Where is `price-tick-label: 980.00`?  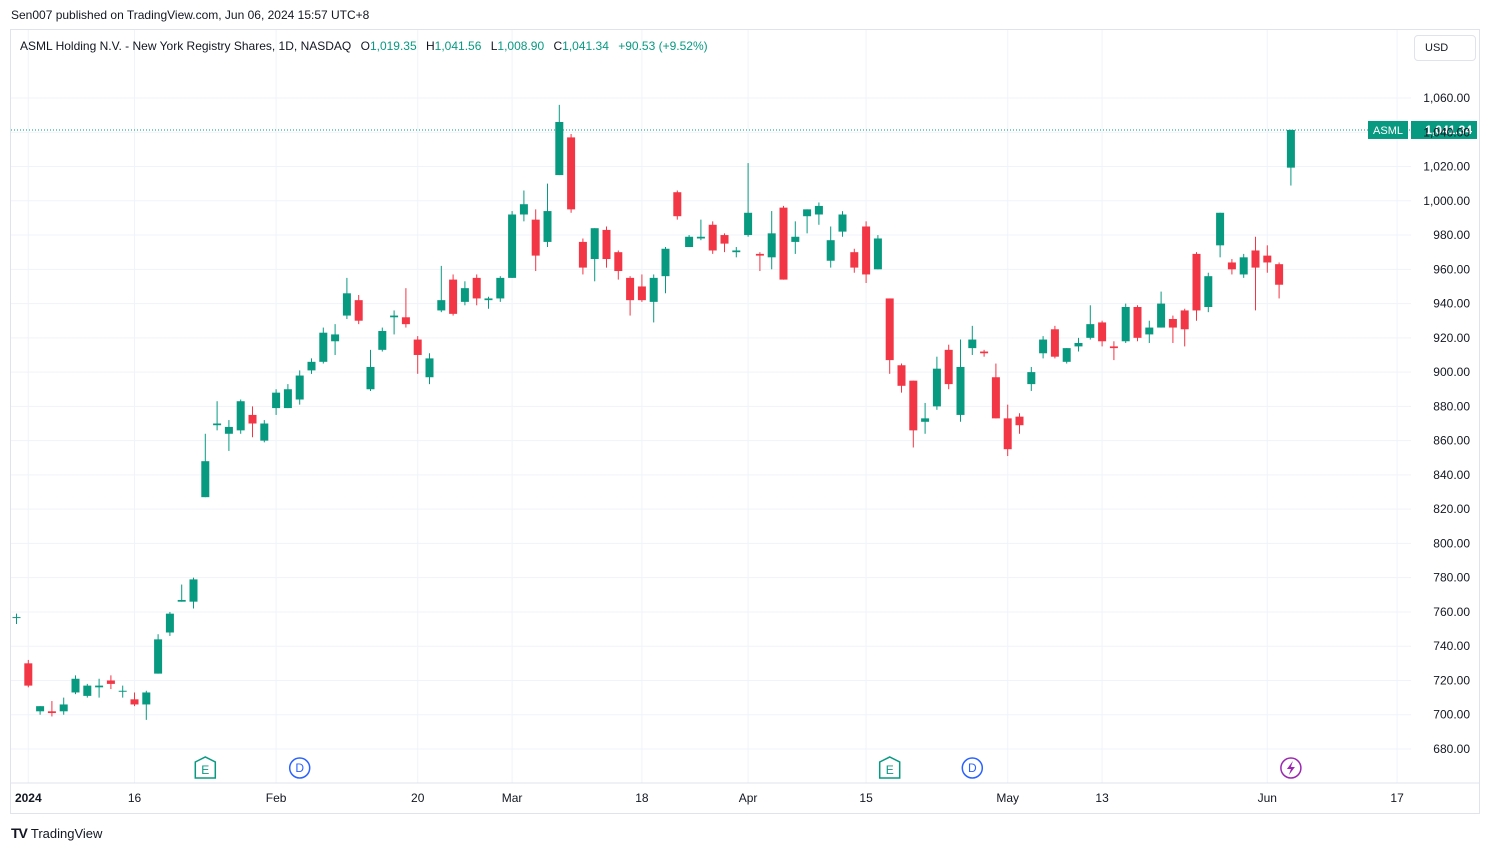
price-tick-label: 980.00 is located at coordinates (1451, 235).